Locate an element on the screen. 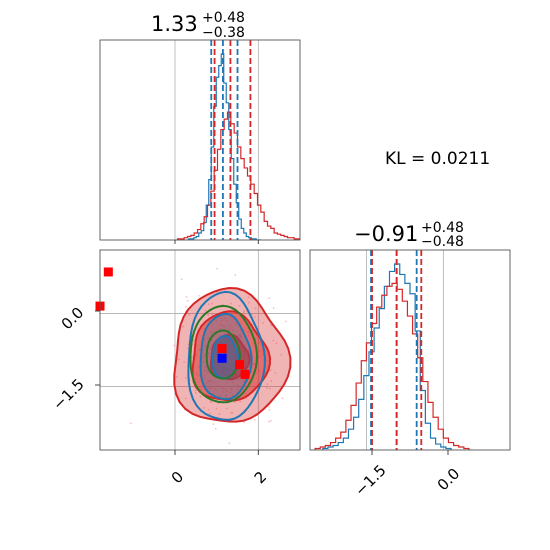  marginal-x-frame is located at coordinates (200, 140).